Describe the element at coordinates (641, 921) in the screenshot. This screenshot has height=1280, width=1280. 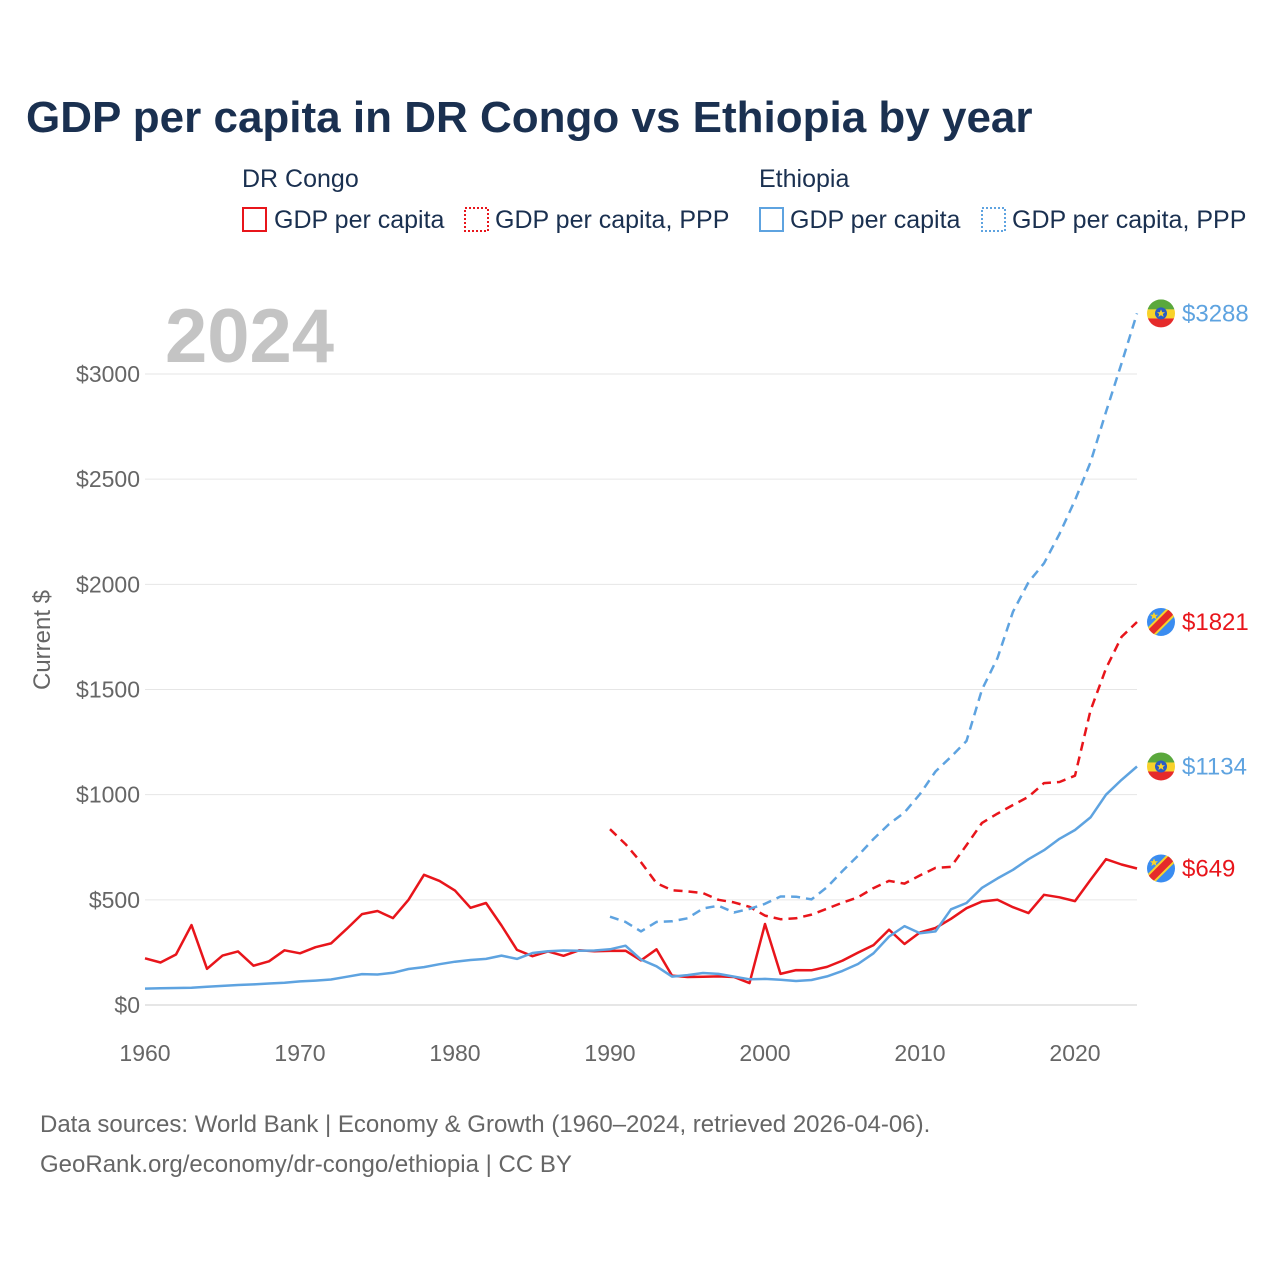
I see `series-line-dr-congo-gdp-per-capita` at that location.